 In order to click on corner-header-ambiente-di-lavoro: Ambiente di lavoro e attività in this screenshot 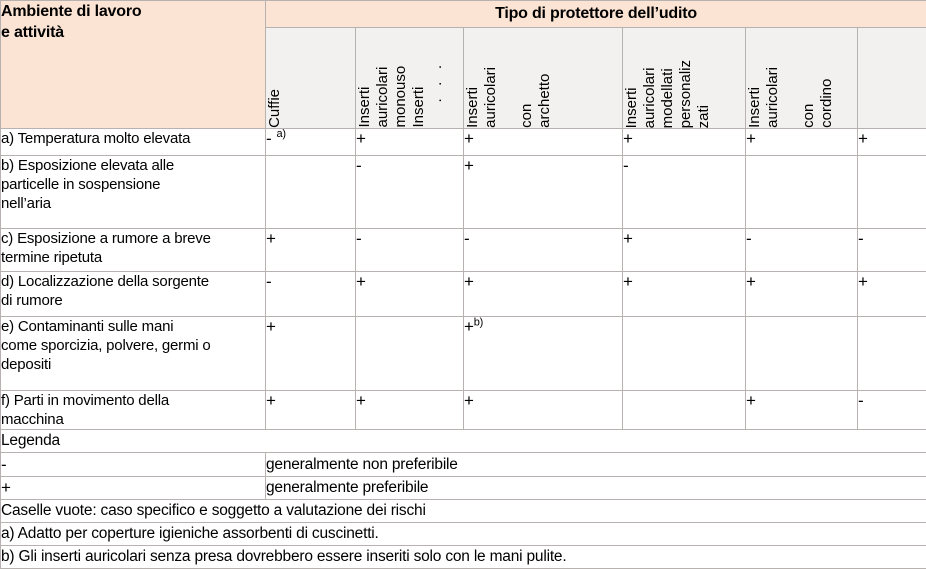, I will do `click(133, 64)`.